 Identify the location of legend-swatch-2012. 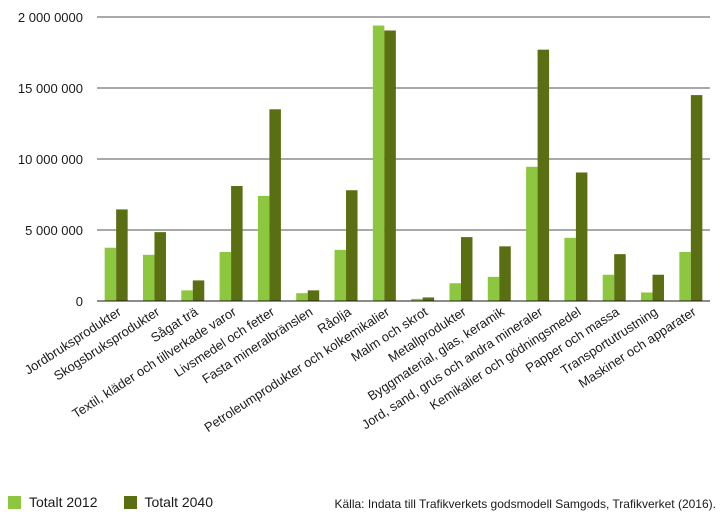
(14, 502).